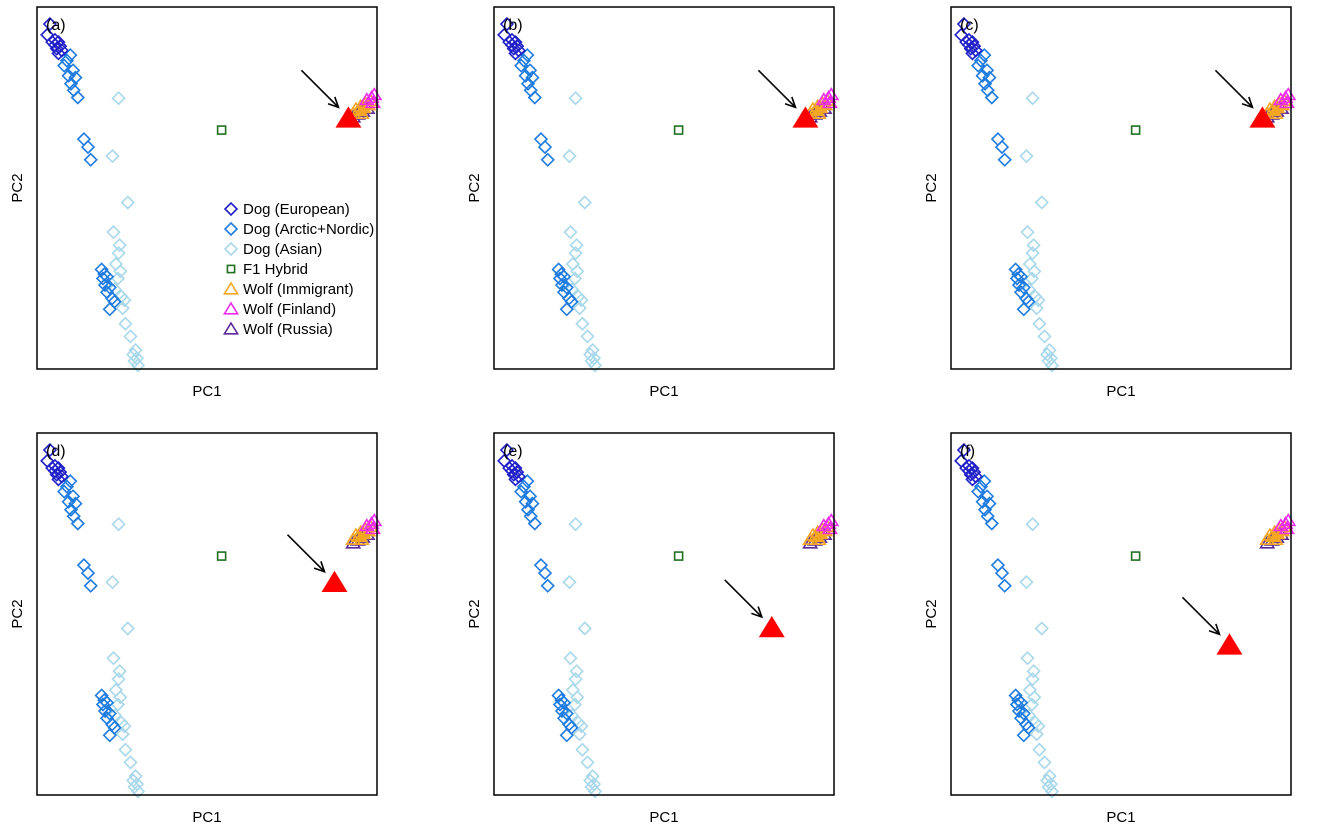 This screenshot has height=828, width=1341. Describe the element at coordinates (231, 269) in the screenshot. I see `legend-marker-f1-hybrid` at that location.